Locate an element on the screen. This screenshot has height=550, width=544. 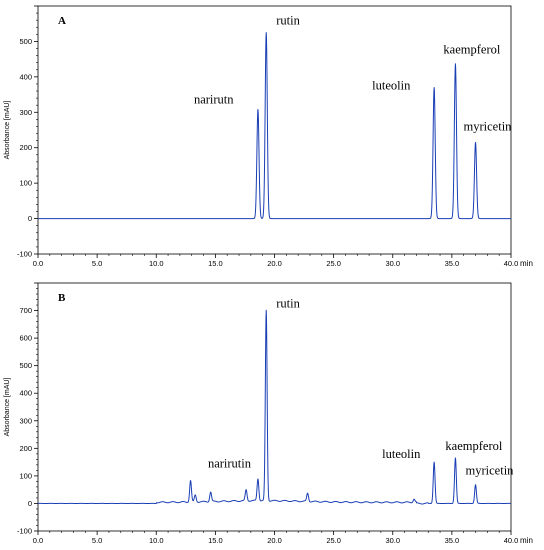
peak-label-narirutn: narirutn is located at coordinates (214, 99).